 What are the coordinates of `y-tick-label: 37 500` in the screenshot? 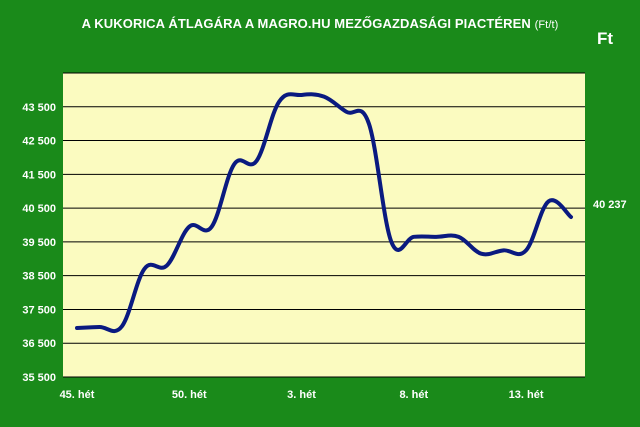 It's located at (39, 310).